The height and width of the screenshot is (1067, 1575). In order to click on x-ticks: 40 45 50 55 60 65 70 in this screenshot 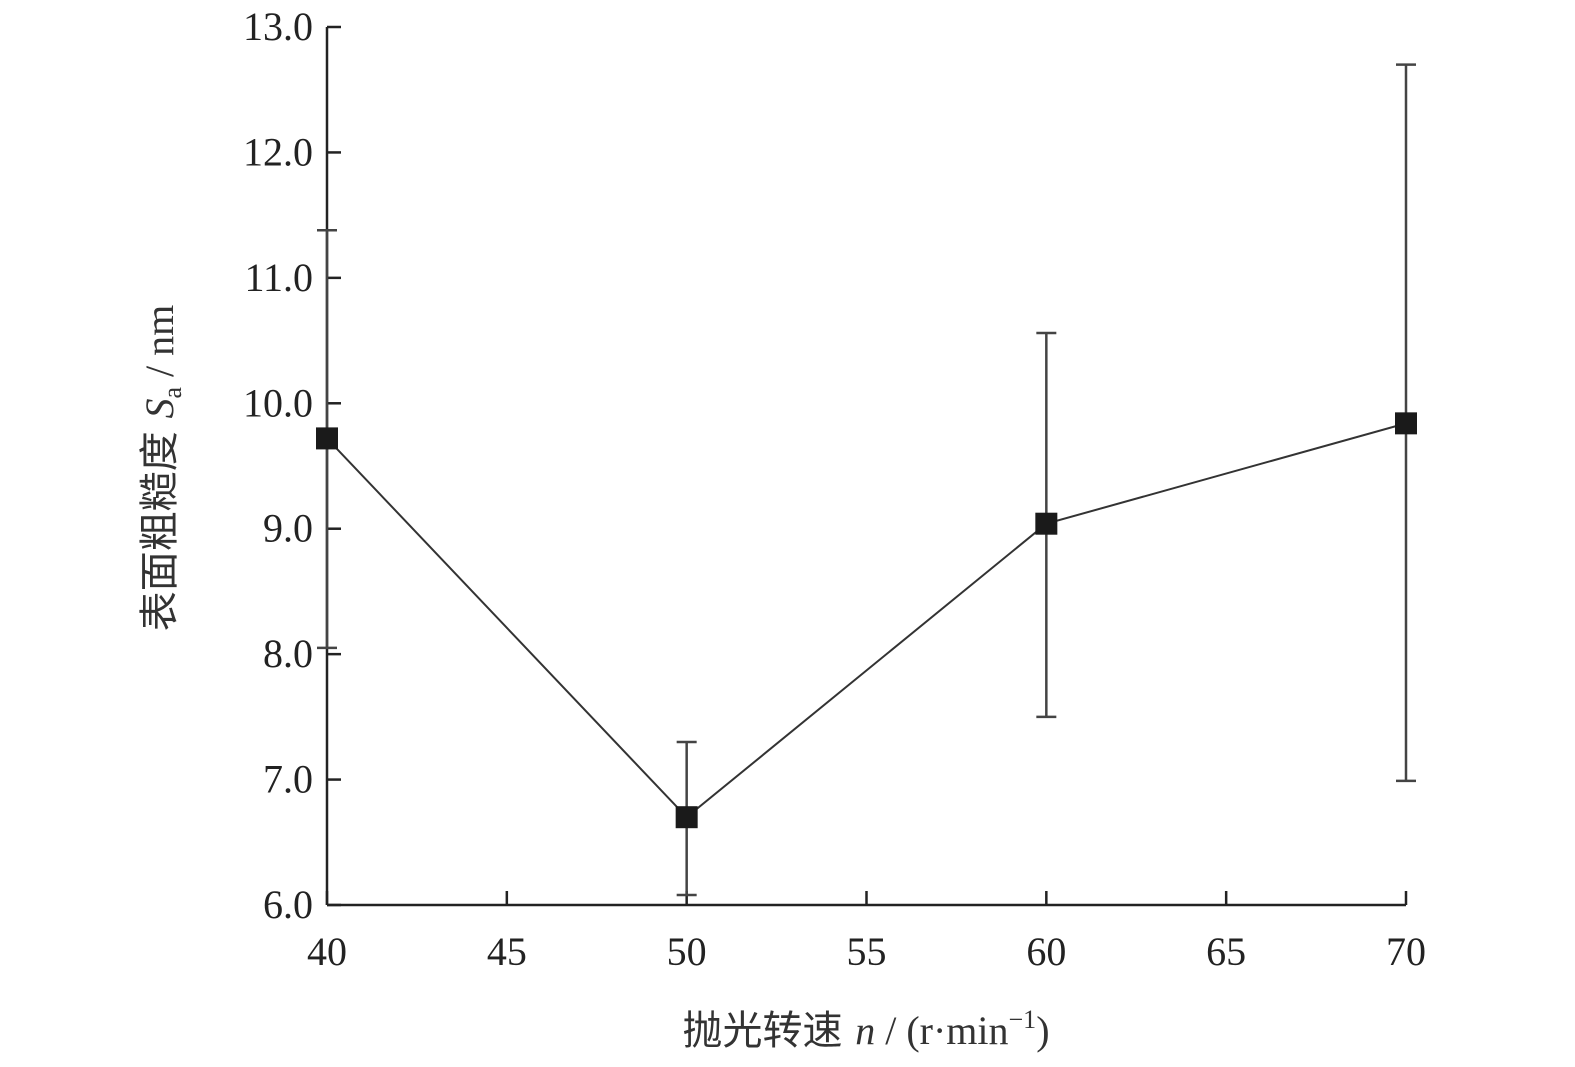, I will do `click(866, 932)`.